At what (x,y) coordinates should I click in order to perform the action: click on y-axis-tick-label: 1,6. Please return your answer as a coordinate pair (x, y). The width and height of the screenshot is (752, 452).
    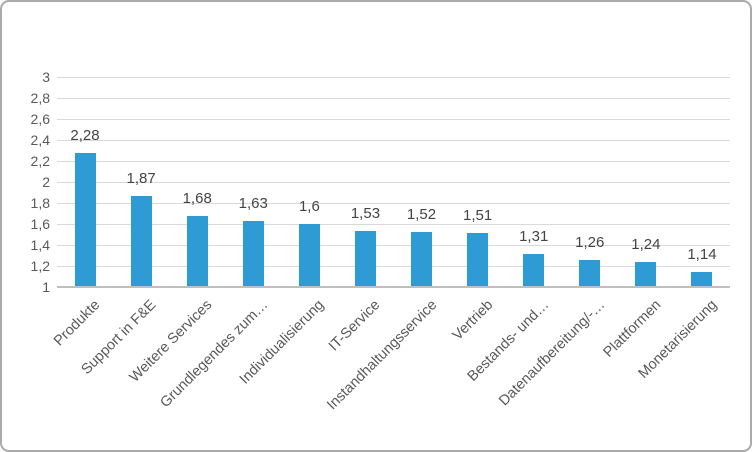
    Looking at the image, I should click on (40, 224).